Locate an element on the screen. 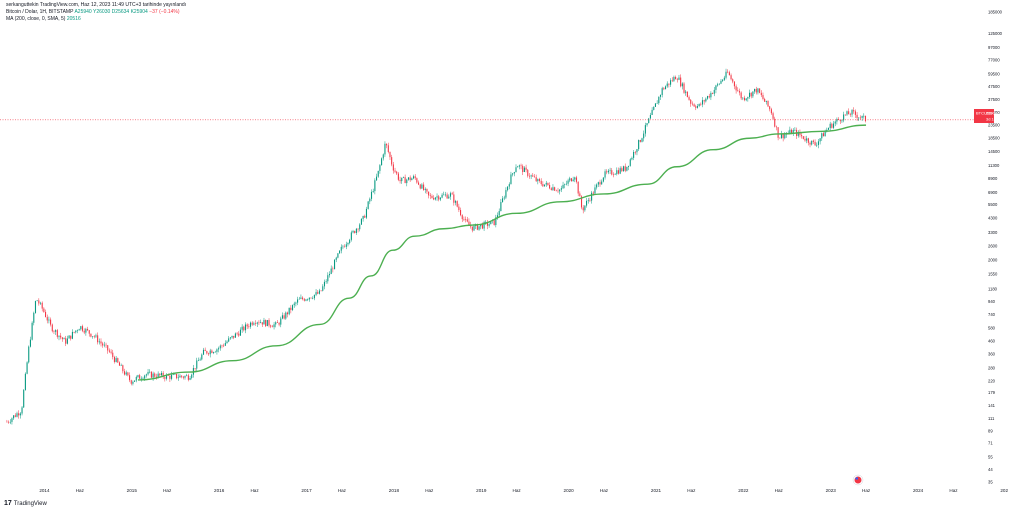 This screenshot has width=1024, height=516. y-tick-label: 8900 is located at coordinates (993, 178).